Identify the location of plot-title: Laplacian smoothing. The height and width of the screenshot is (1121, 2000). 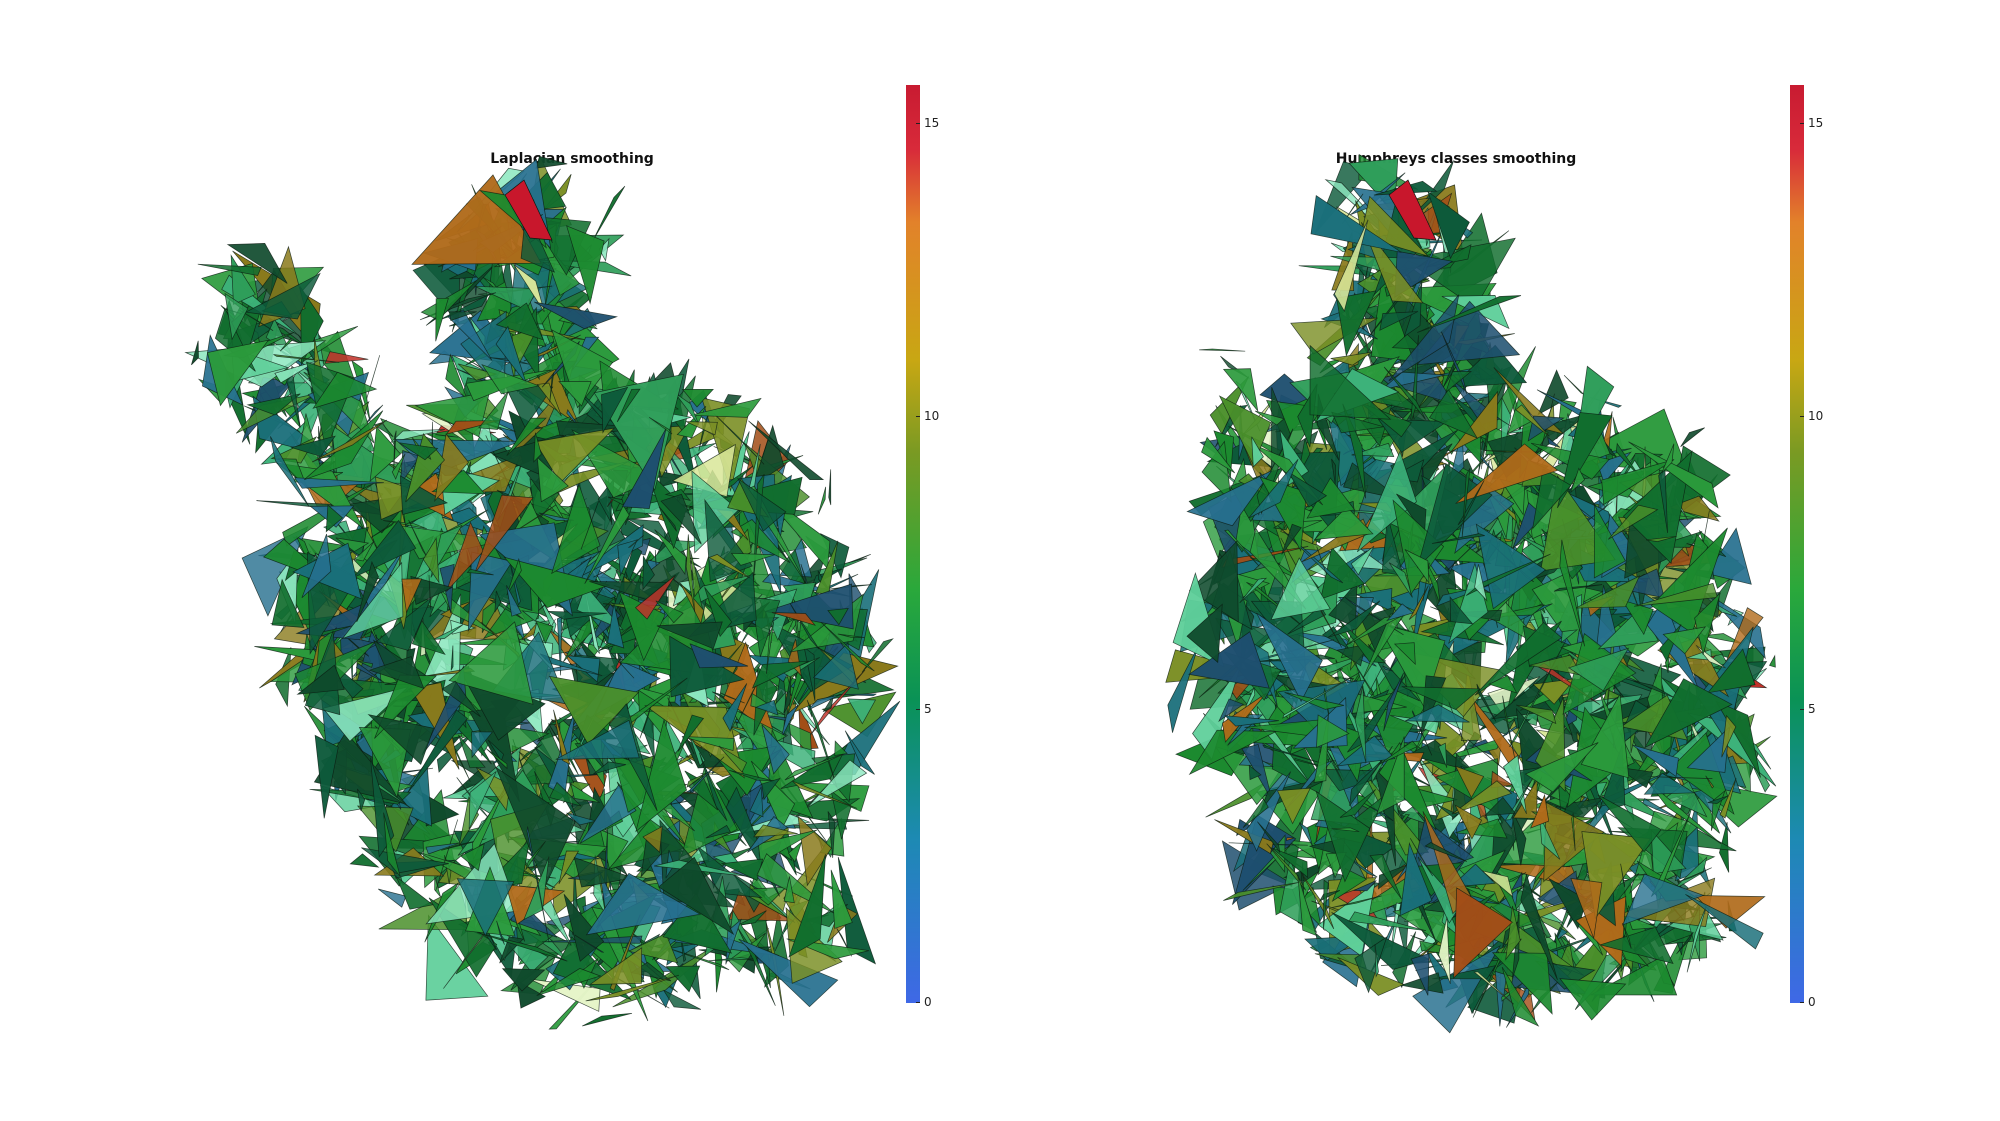
(572, 159).